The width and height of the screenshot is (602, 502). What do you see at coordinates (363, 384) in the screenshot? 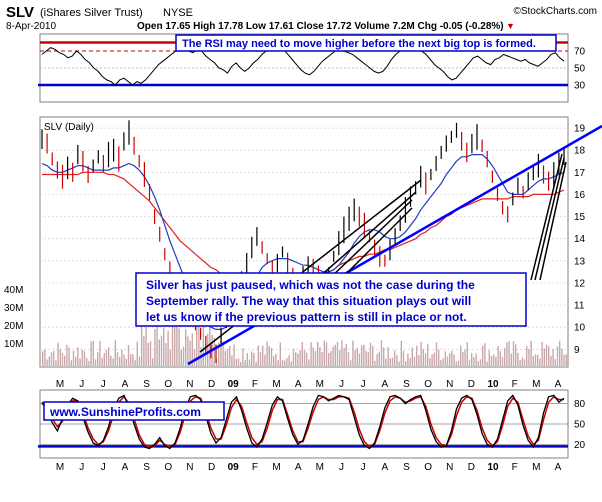
I see `price-x-label: J` at bounding box center [363, 384].